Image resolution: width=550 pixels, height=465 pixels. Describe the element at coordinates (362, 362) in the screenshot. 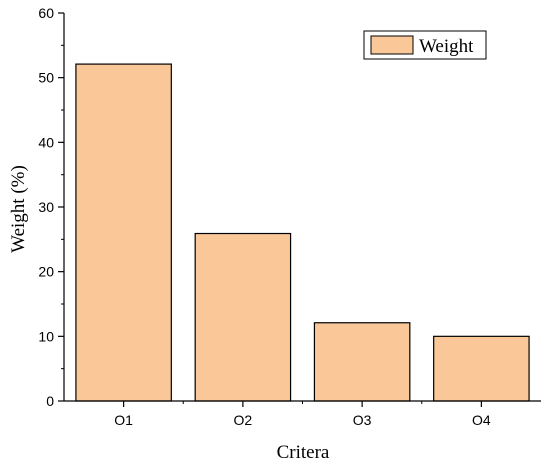

I see `bar-o3` at that location.